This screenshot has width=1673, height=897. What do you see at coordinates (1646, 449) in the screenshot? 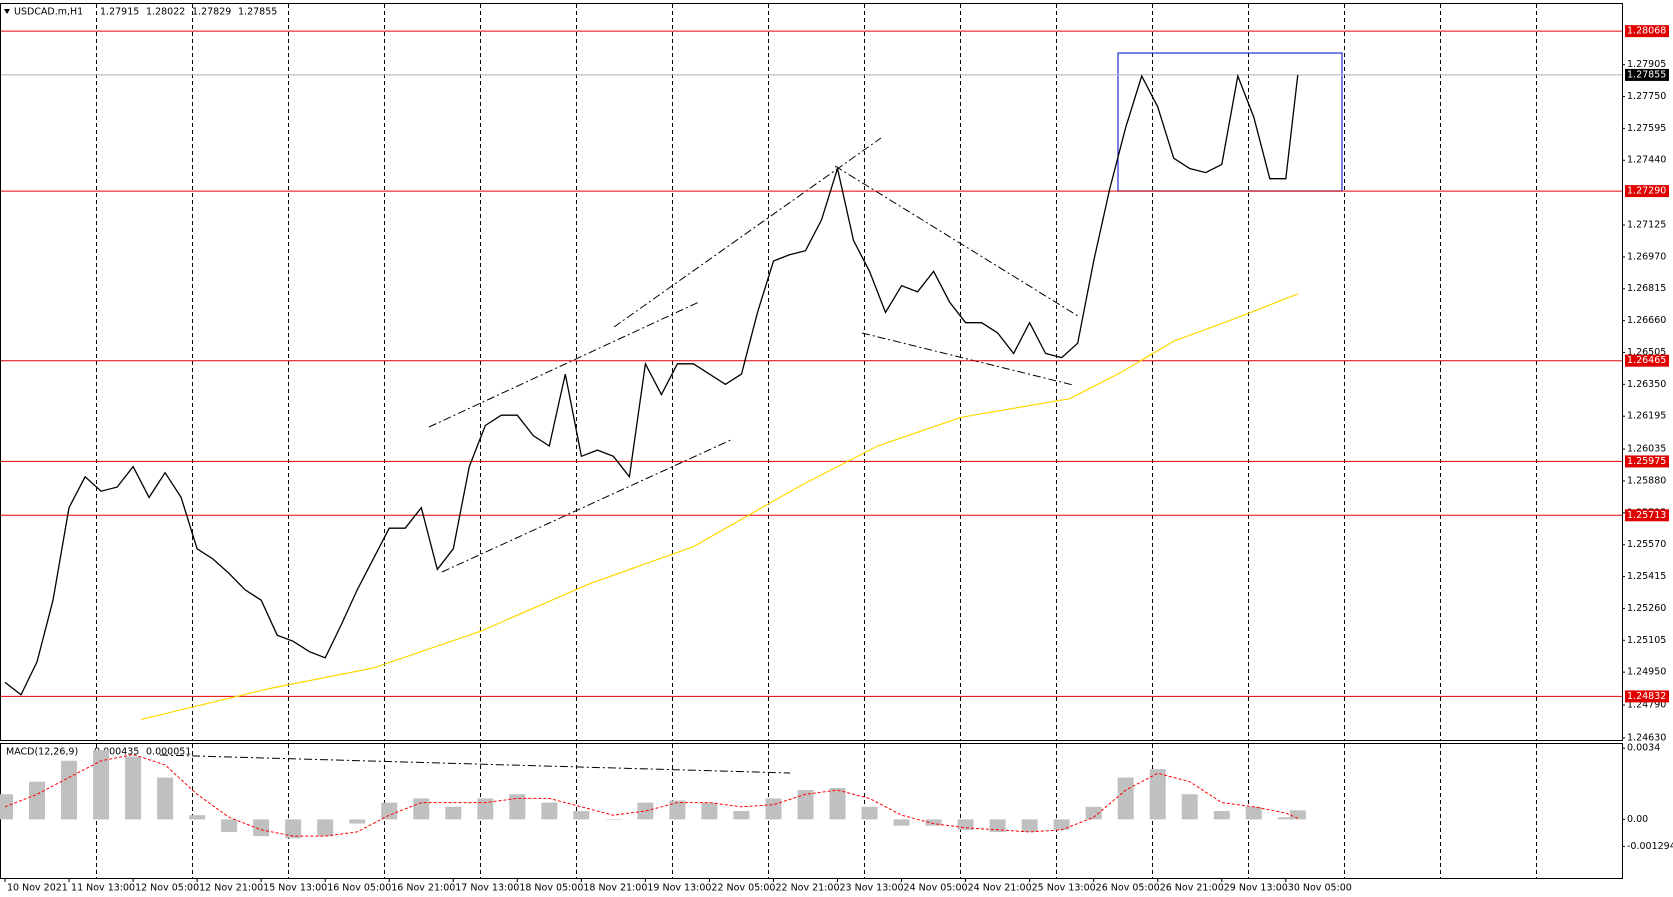
I see `y-tick-label: 1.26035` at bounding box center [1646, 449].